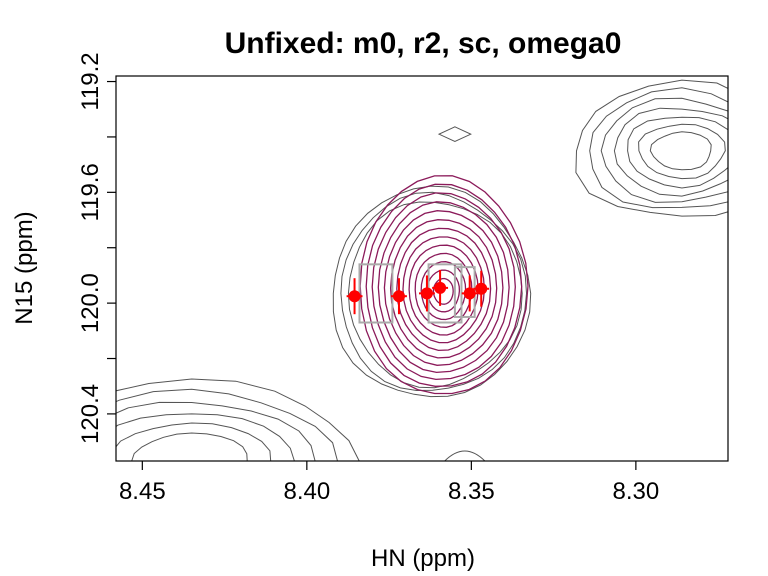 This screenshot has height=576, width=768. What do you see at coordinates (142, 491) in the screenshot?
I see `x-tick-label: 8.45` at bounding box center [142, 491].